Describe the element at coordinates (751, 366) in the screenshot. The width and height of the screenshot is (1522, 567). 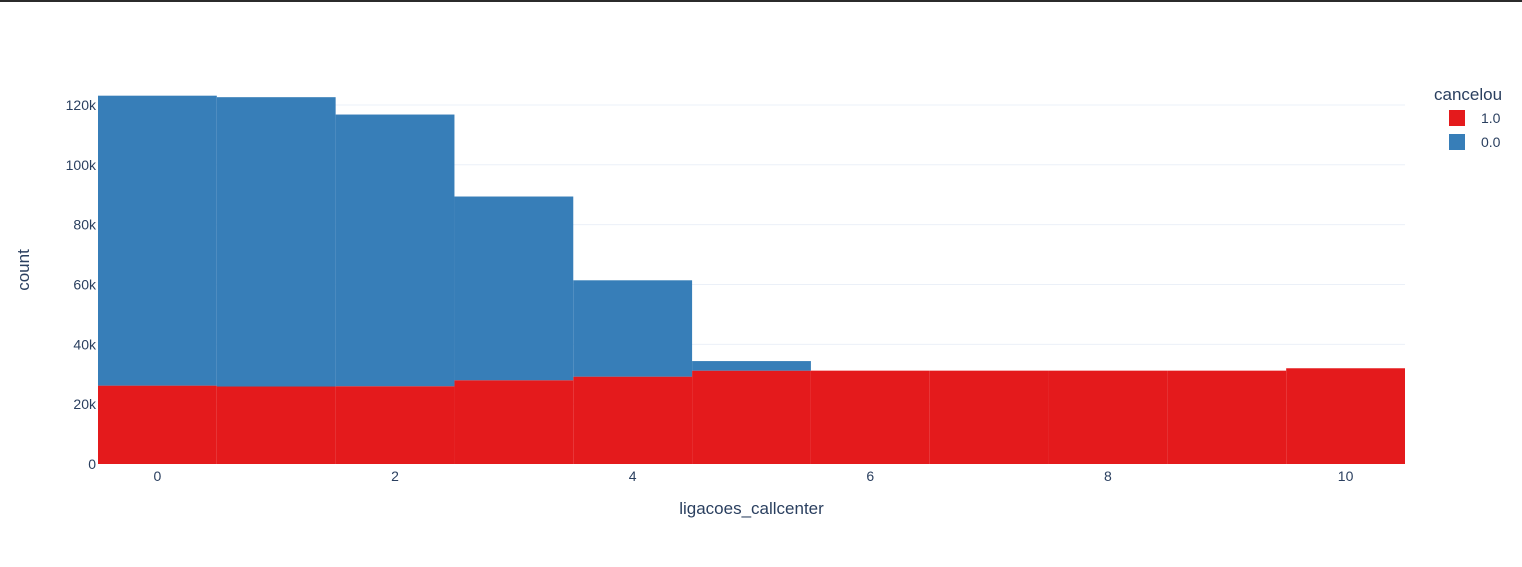
I see `bar-series-0-0-x5` at that location.